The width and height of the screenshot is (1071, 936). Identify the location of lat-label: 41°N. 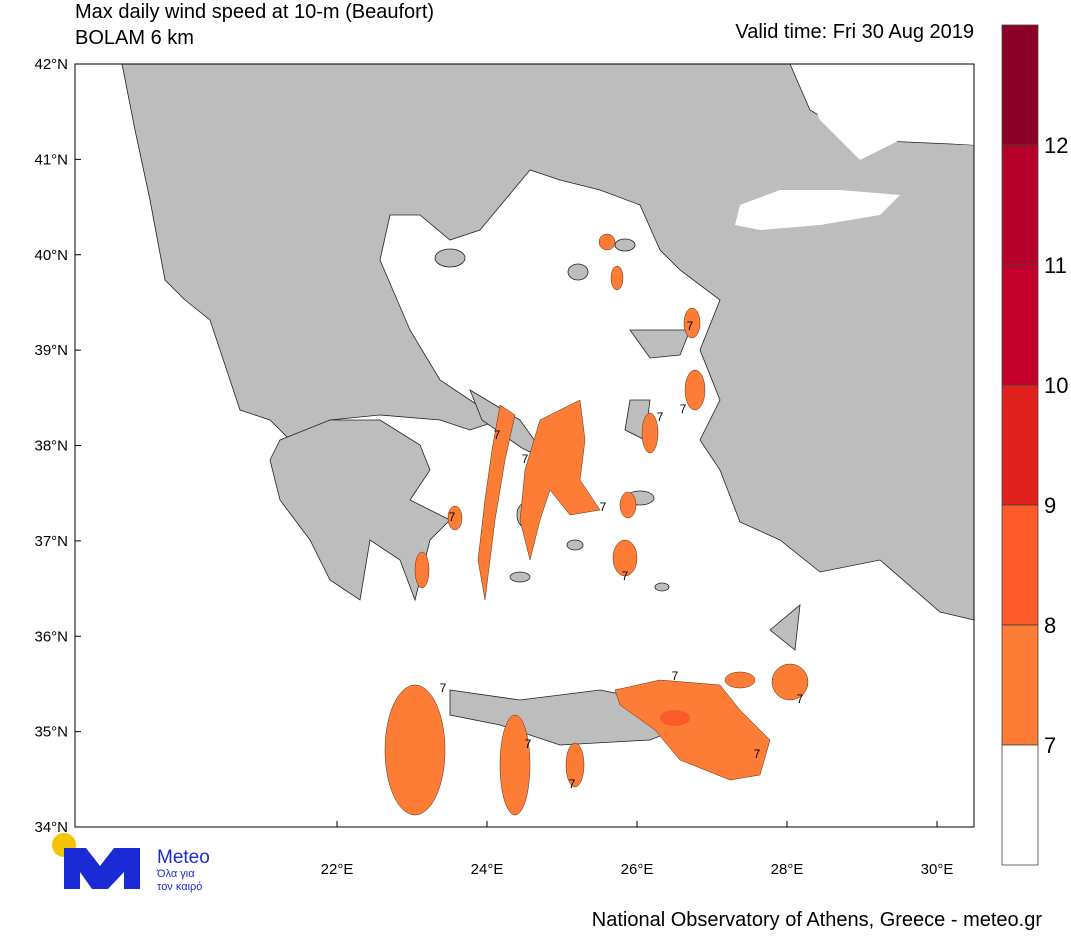
(51, 159).